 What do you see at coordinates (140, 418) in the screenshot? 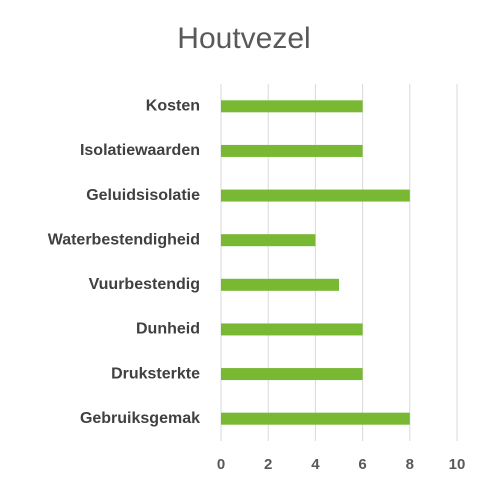
I see `y-tick-label: Gebruiksgemak` at bounding box center [140, 418].